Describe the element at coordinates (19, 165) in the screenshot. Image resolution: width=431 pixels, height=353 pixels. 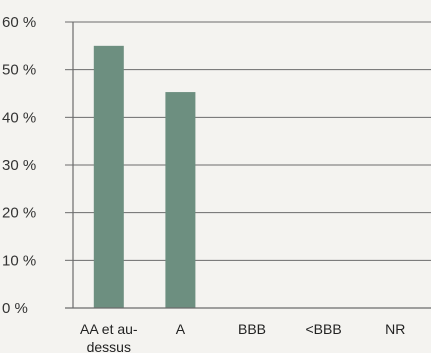
I see `y-tick-label: 30 %` at that location.